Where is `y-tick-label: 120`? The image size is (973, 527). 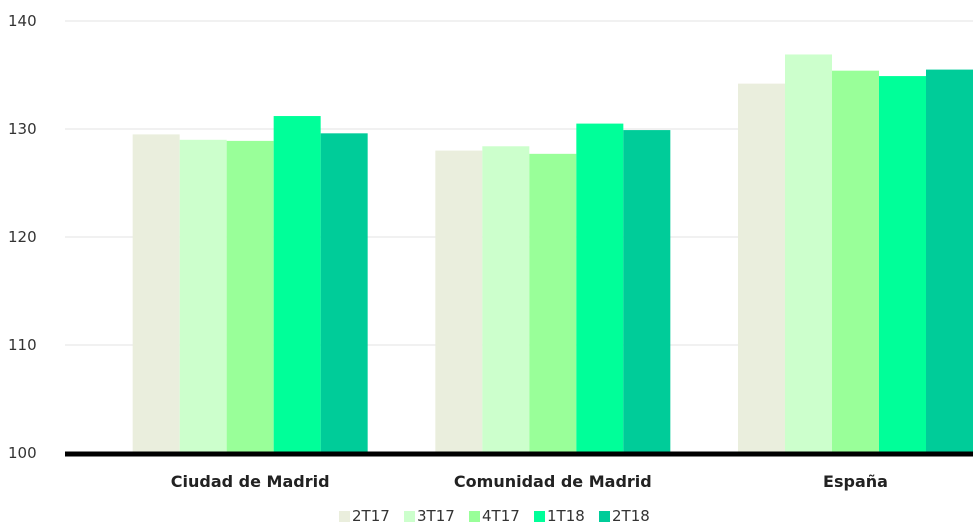
y-tick-label: 120 is located at coordinates (22, 237).